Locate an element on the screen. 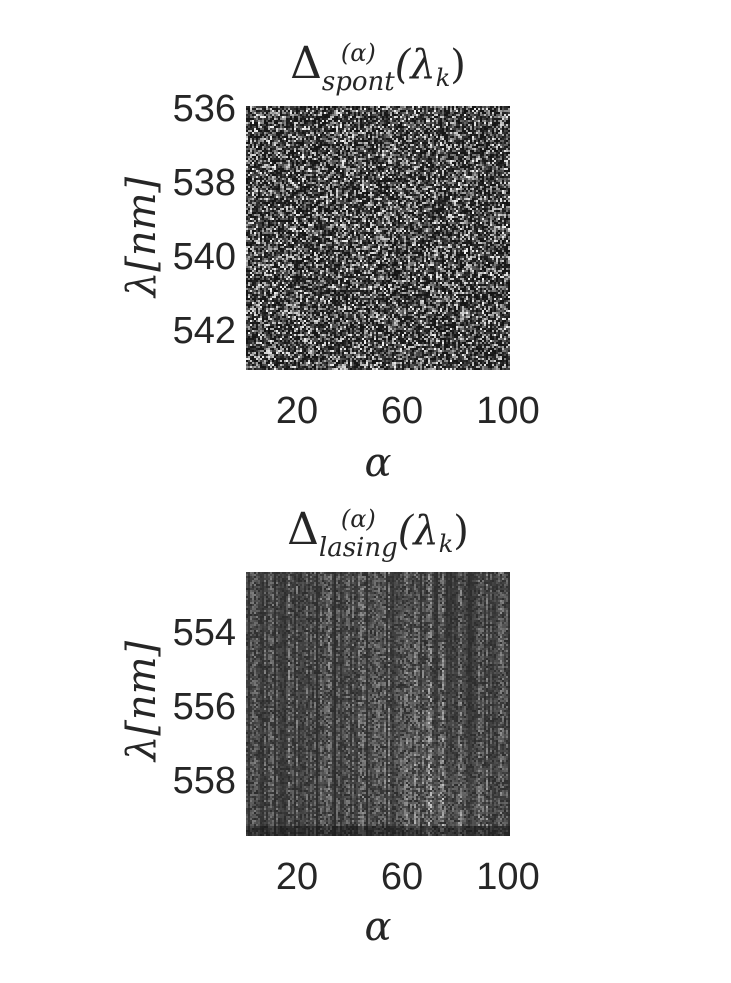  y-tick-label: 558 is located at coordinates (204, 781).